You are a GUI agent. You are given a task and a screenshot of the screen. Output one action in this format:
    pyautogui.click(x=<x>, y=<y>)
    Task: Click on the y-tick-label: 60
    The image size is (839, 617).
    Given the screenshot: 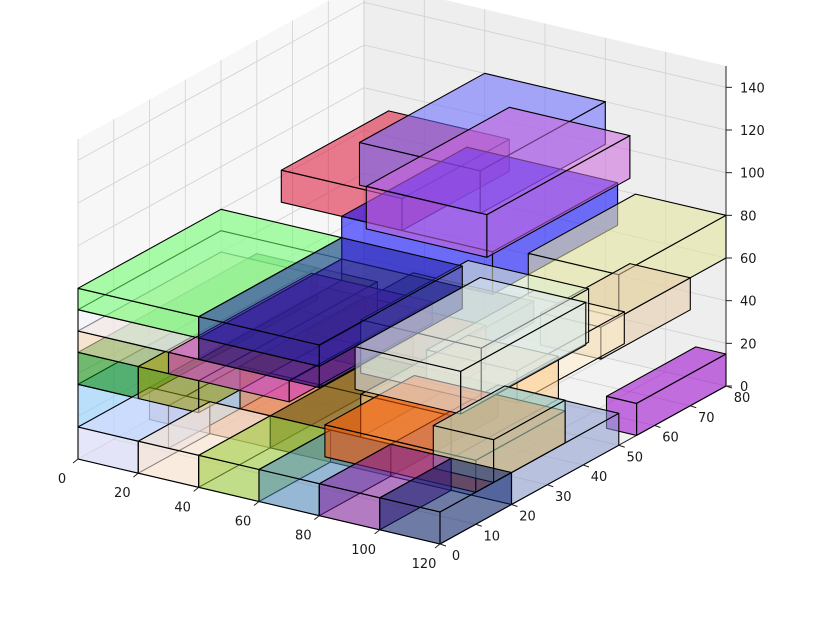 What is the action you would take?
    pyautogui.click(x=670, y=438)
    